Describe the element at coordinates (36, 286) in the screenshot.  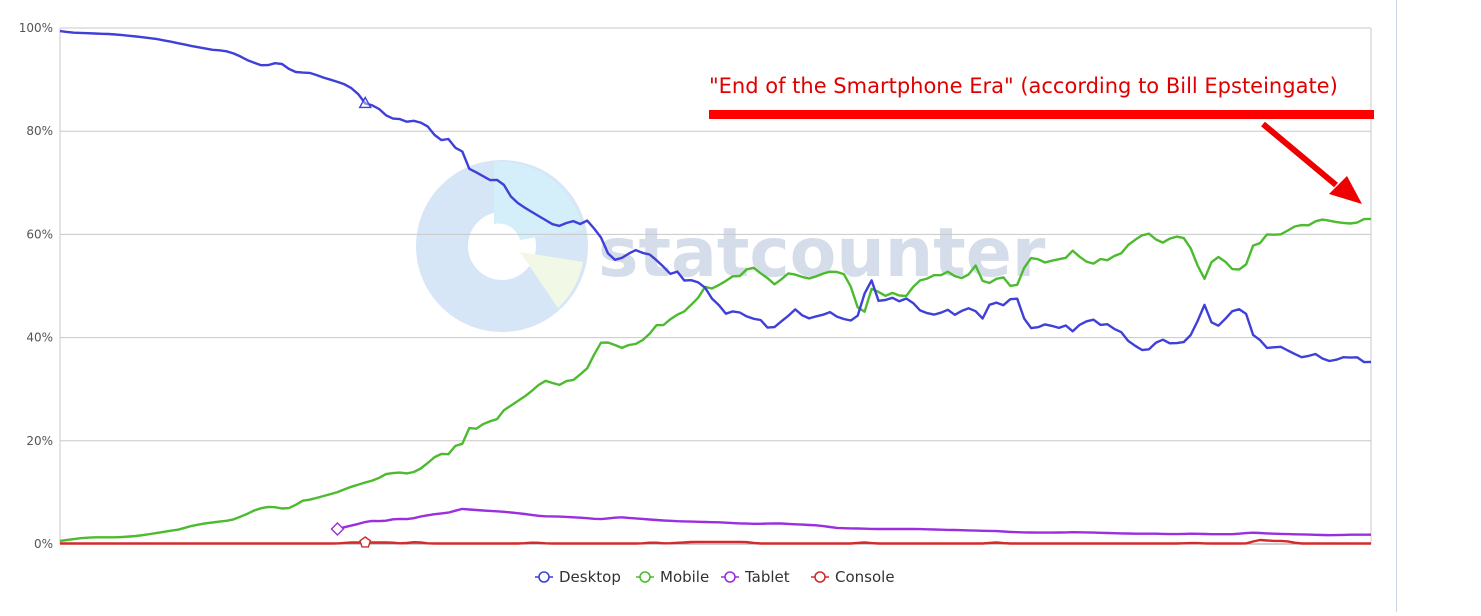
I see `y-axis: 0% 20% 40% 60% 80% 100%` at that location.